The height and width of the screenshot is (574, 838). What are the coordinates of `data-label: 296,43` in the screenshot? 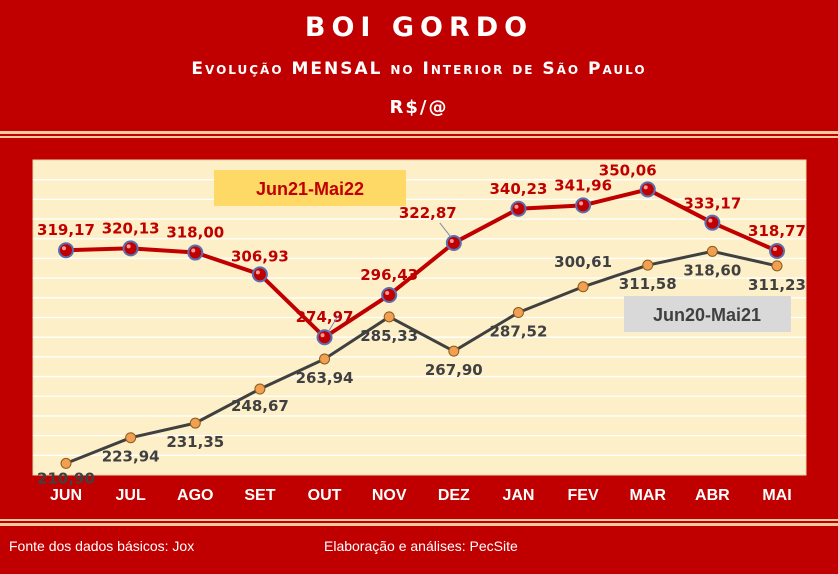 It's located at (389, 275).